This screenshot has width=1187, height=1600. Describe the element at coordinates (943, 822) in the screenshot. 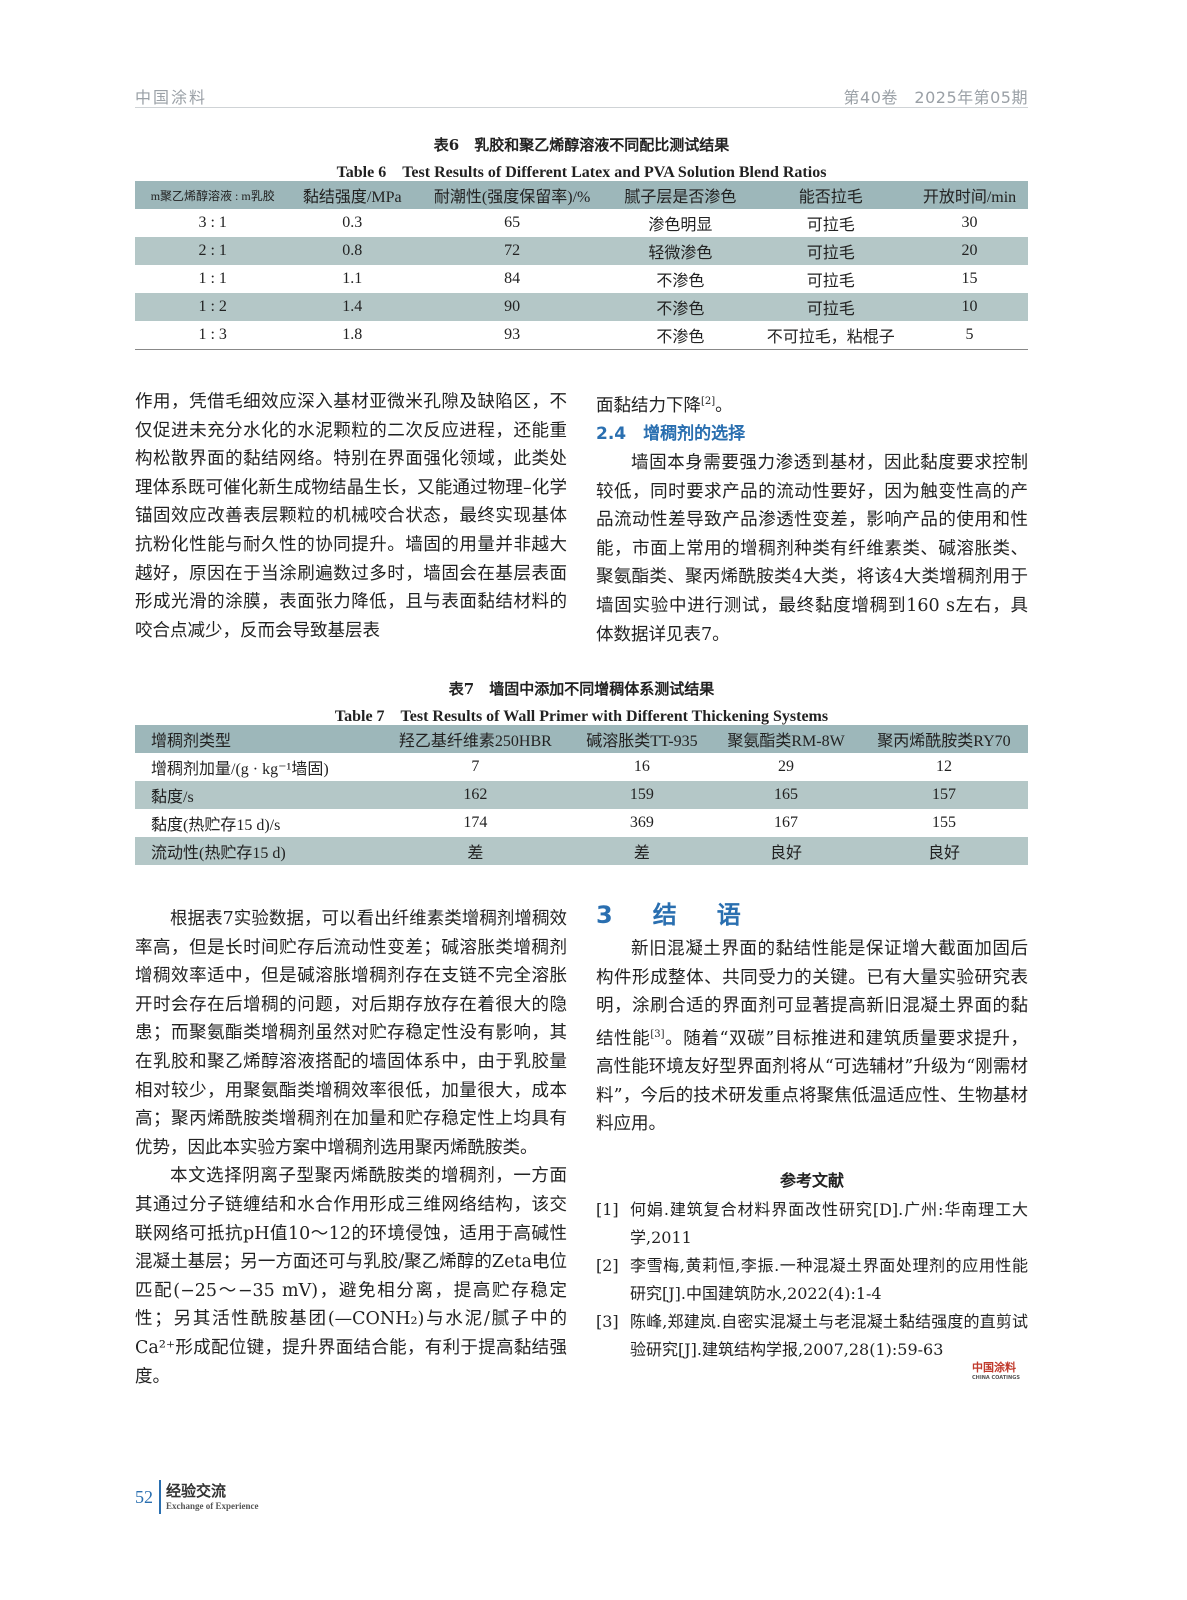

I see `table-cell: 155` at that location.